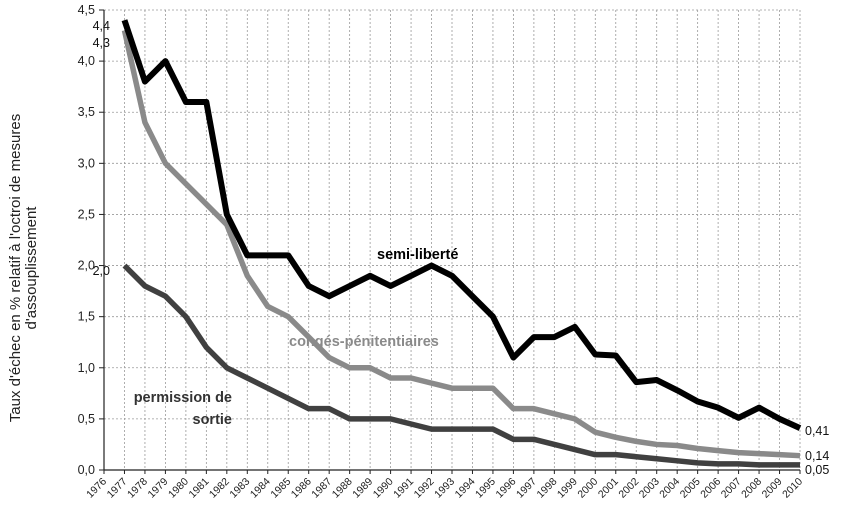  I want to click on x-tick-label: 2007, so click(731, 488).